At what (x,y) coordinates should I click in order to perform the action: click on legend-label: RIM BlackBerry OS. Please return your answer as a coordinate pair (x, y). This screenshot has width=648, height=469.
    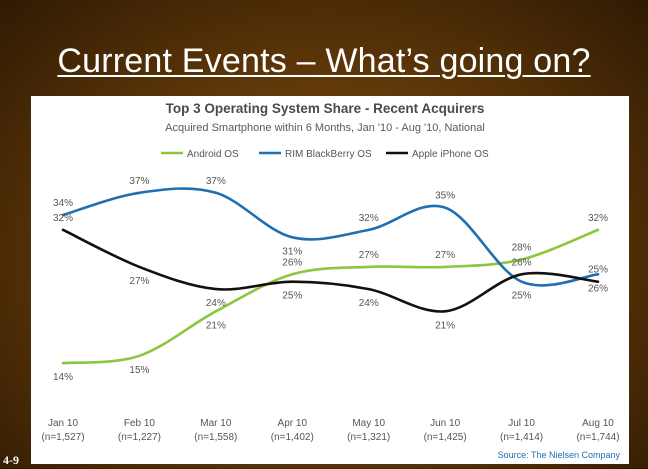
    Looking at the image, I should click on (328, 154).